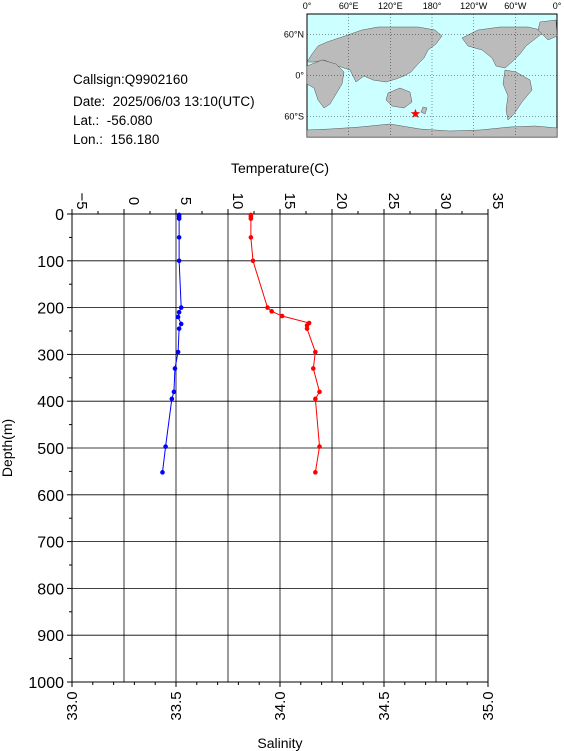 The height and width of the screenshot is (751, 564). I want to click on latitude-label: Lat.: -56.080, so click(113, 120).